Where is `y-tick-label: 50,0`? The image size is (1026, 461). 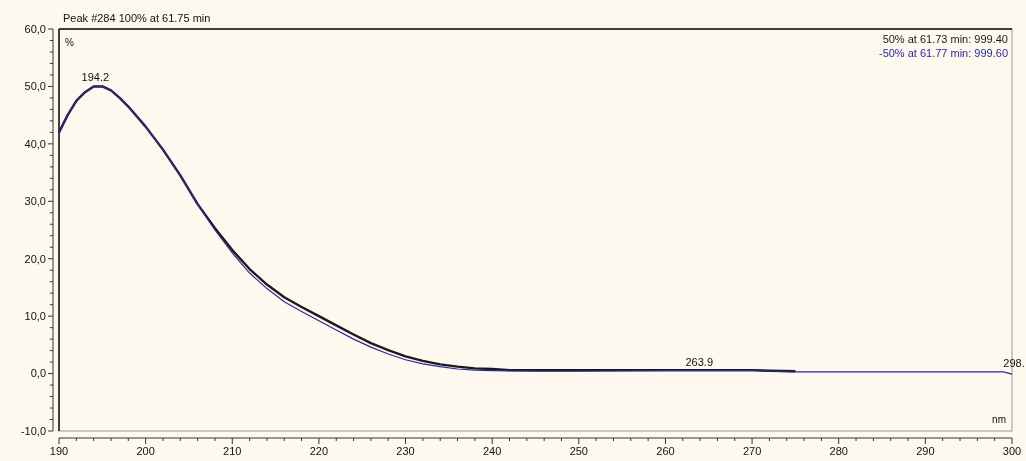
y-tick-label: 50,0 is located at coordinates (35, 86).